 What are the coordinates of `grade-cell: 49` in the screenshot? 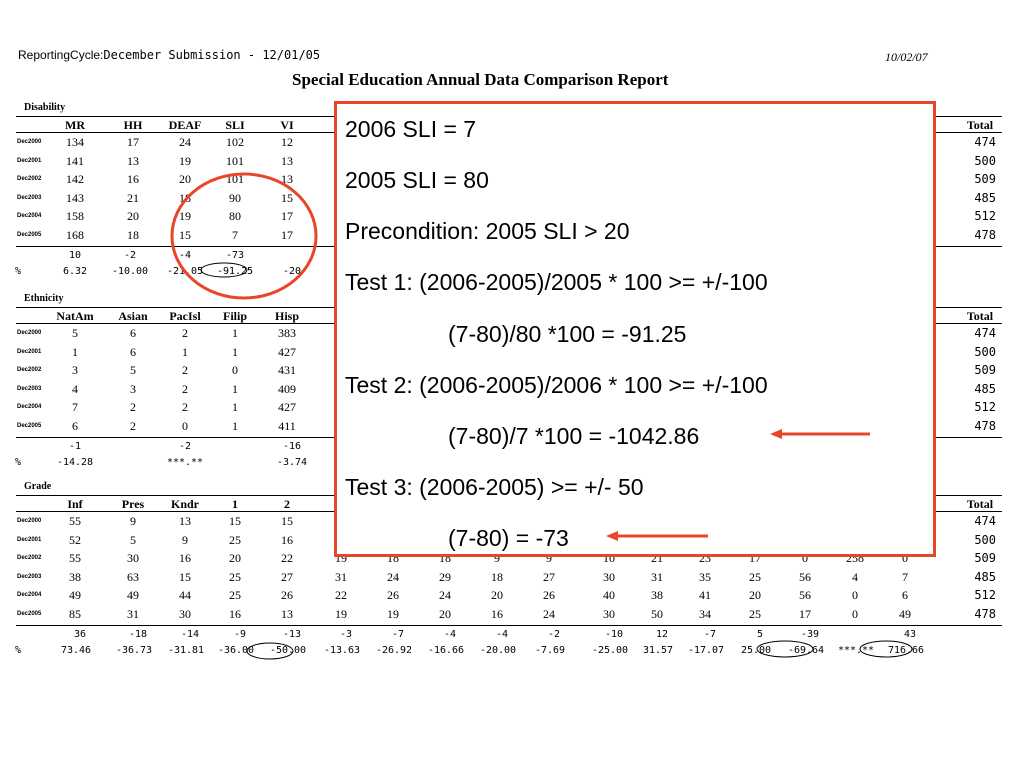 It's located at (133, 595).